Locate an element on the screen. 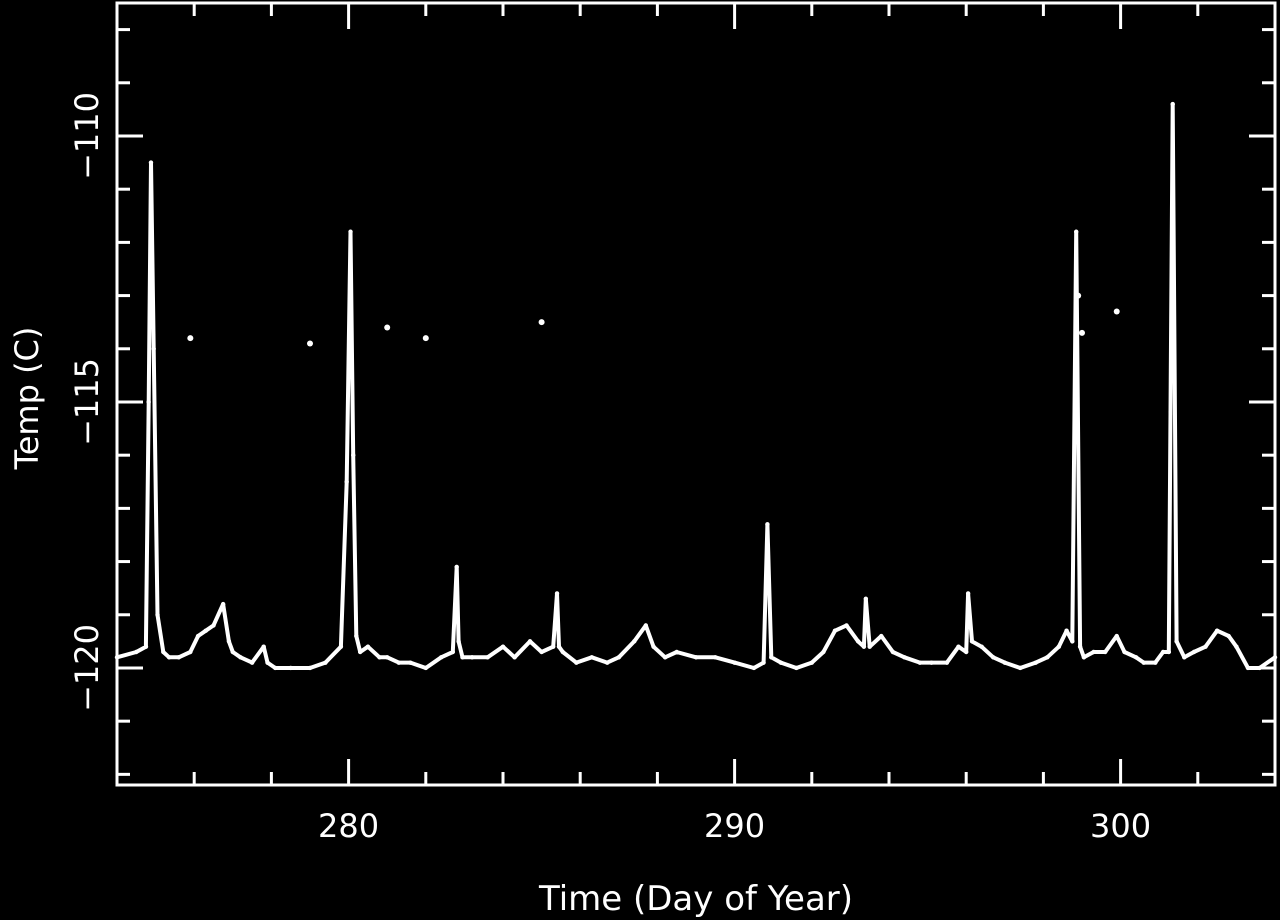 The image size is (1280, 920). y-axis-label: Temp (C) is located at coordinates (27, 399).